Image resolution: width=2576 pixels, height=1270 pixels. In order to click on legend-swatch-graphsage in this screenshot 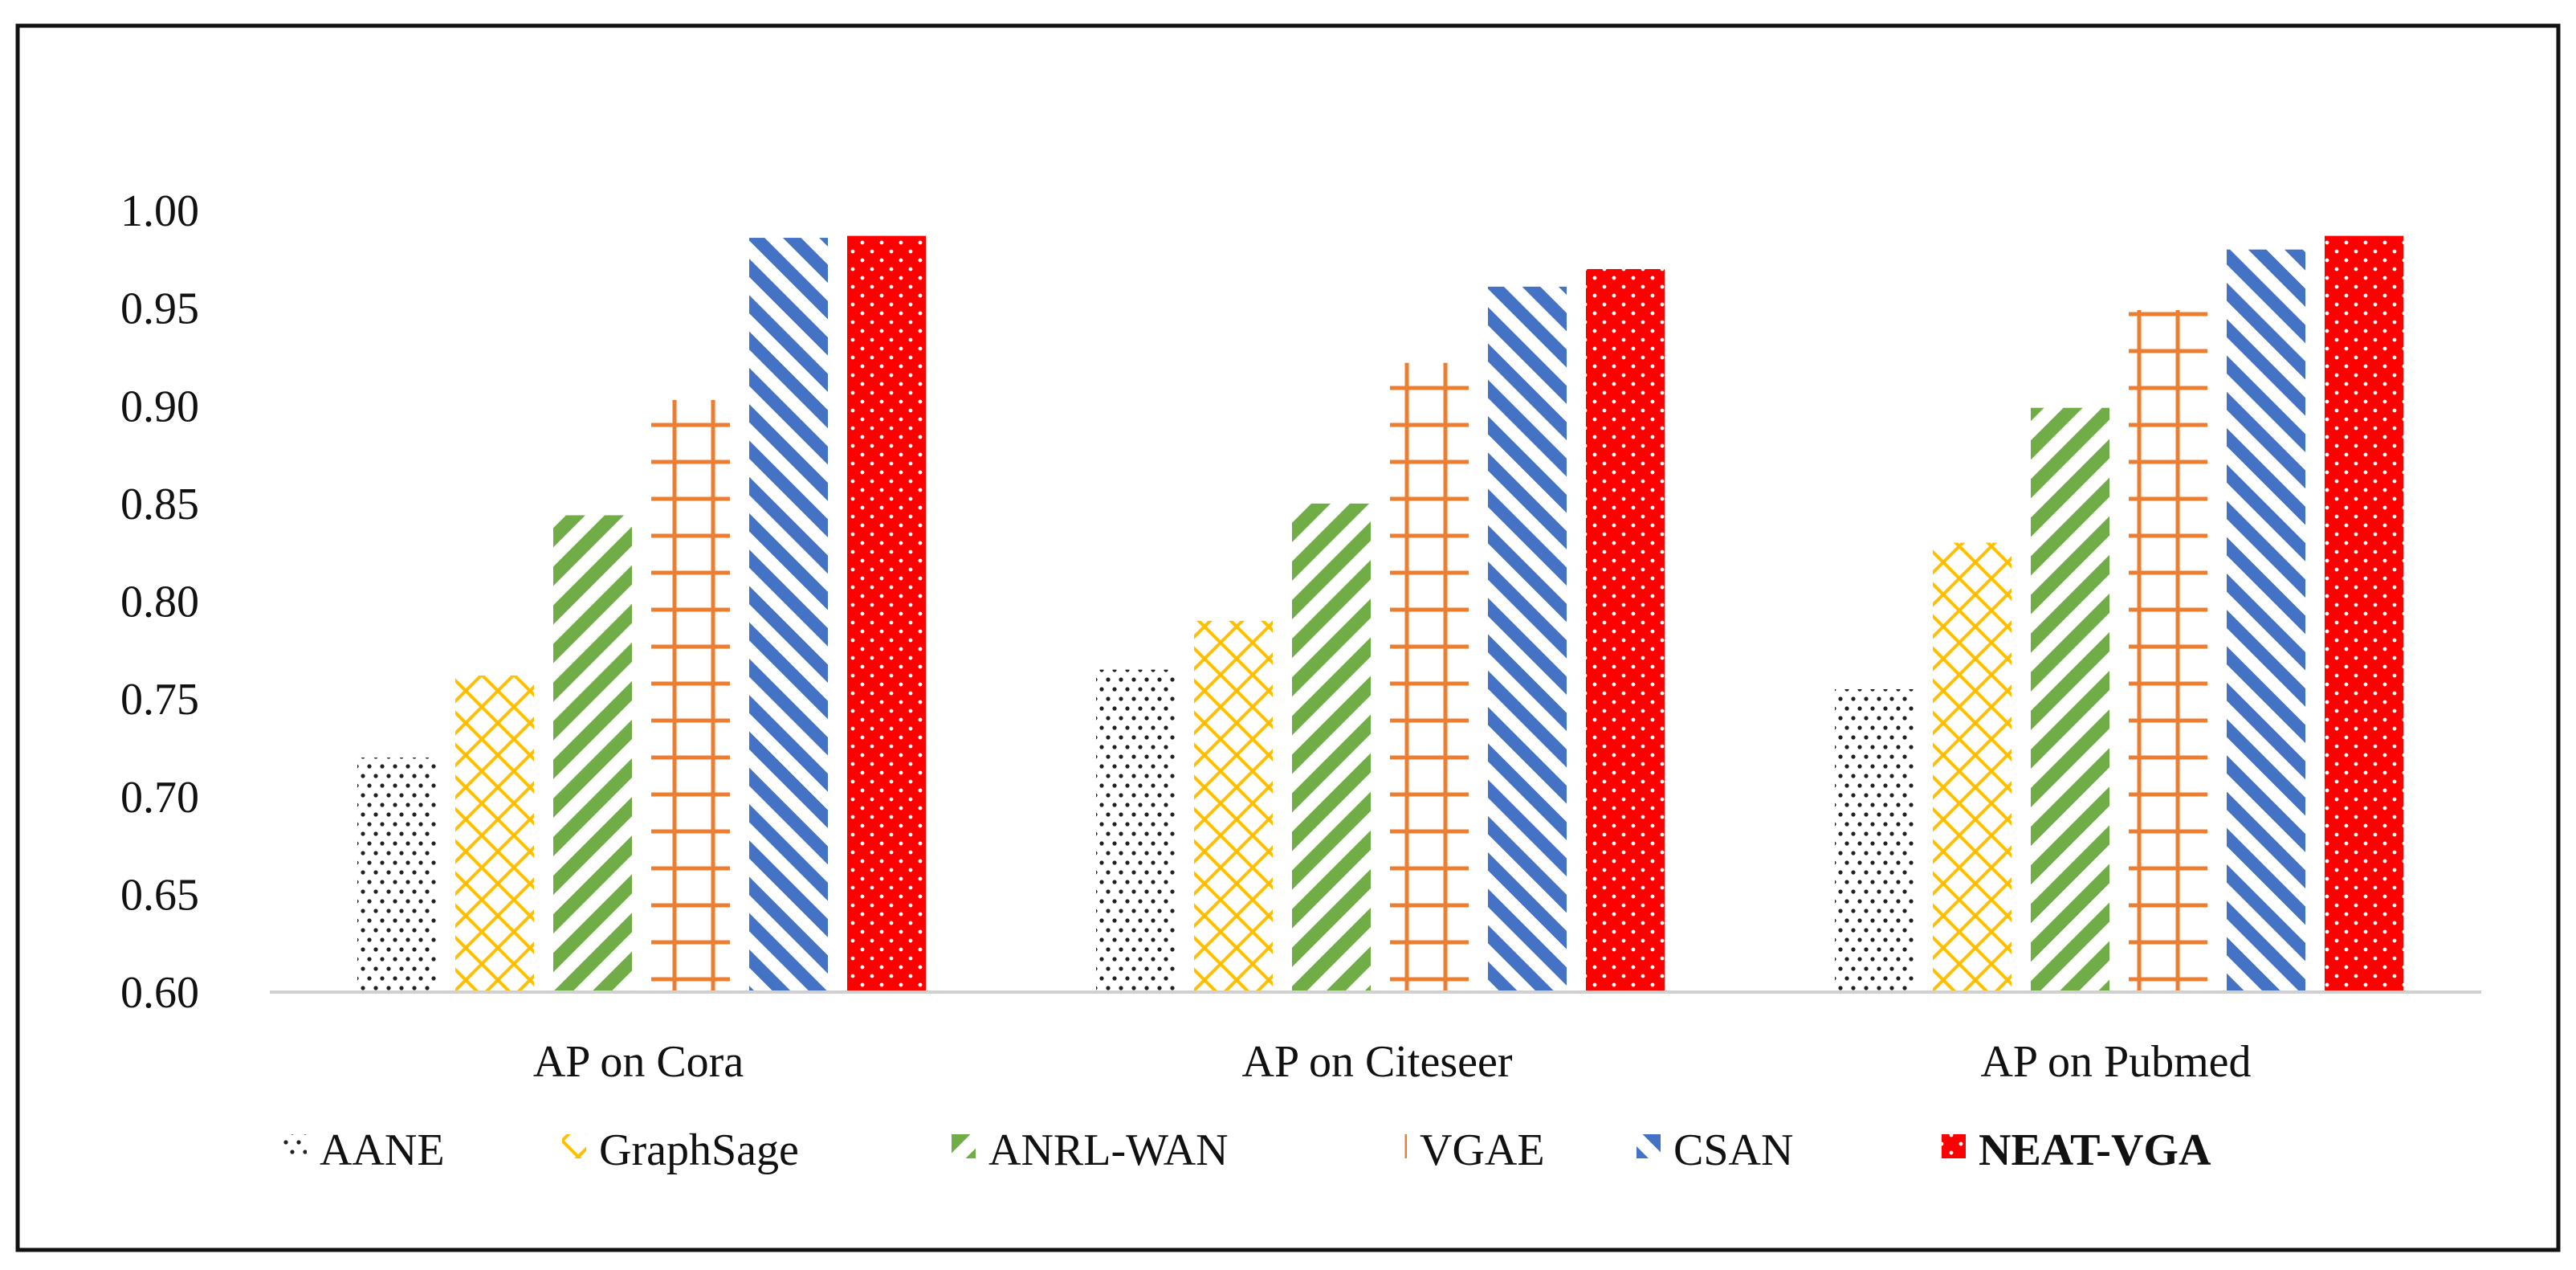, I will do `click(574, 1146)`.